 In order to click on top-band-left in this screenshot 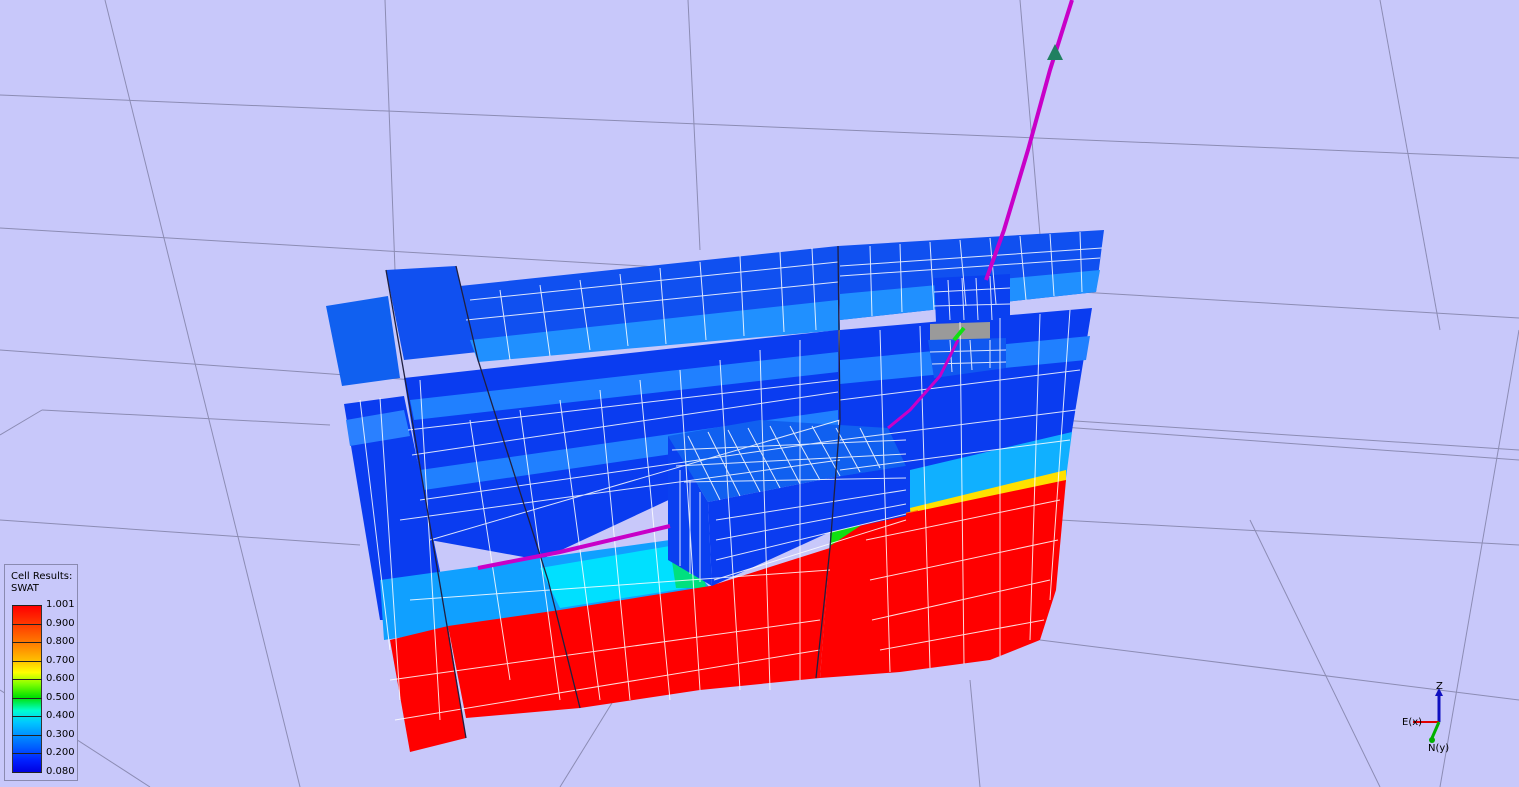, I will do `click(363, 341)`.